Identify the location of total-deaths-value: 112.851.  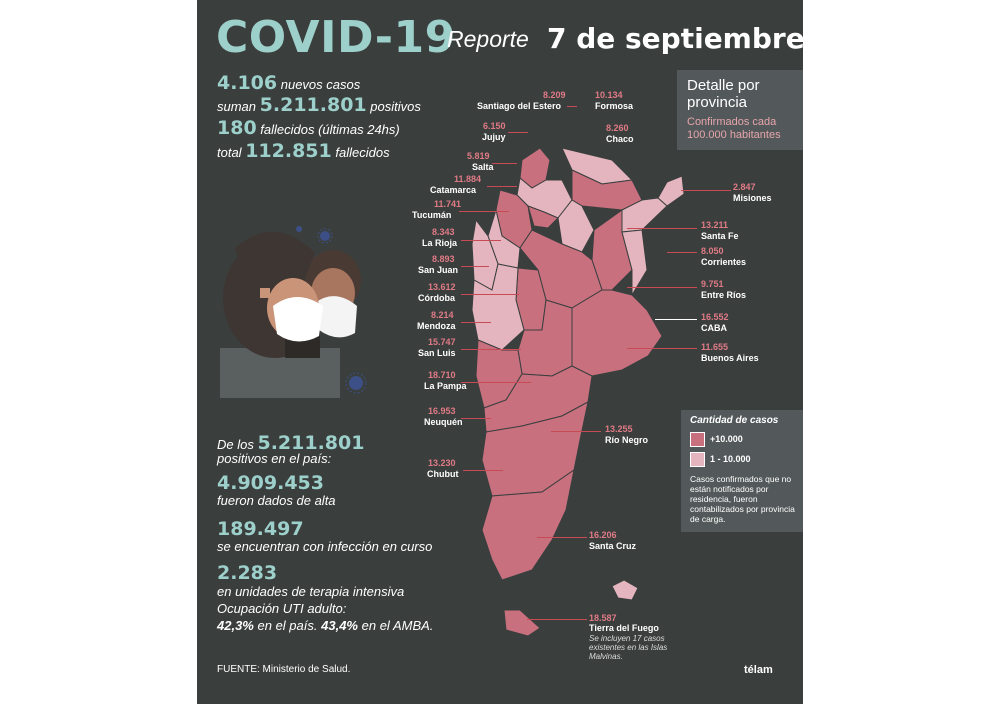
(288, 151).